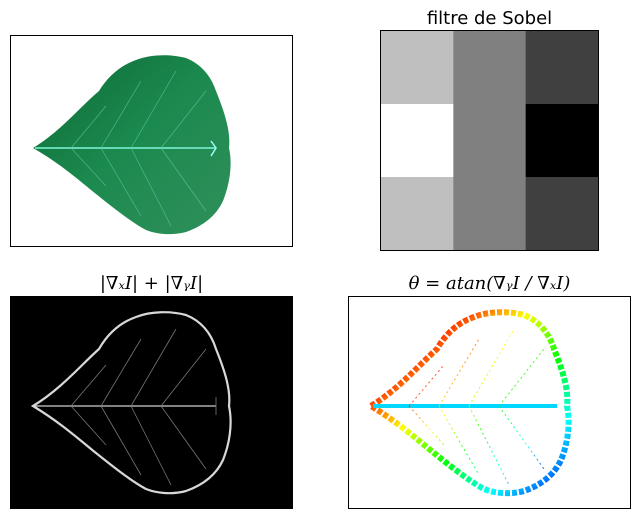 This screenshot has height=518, width=639. I want to click on leaf-photo, so click(132, 145).